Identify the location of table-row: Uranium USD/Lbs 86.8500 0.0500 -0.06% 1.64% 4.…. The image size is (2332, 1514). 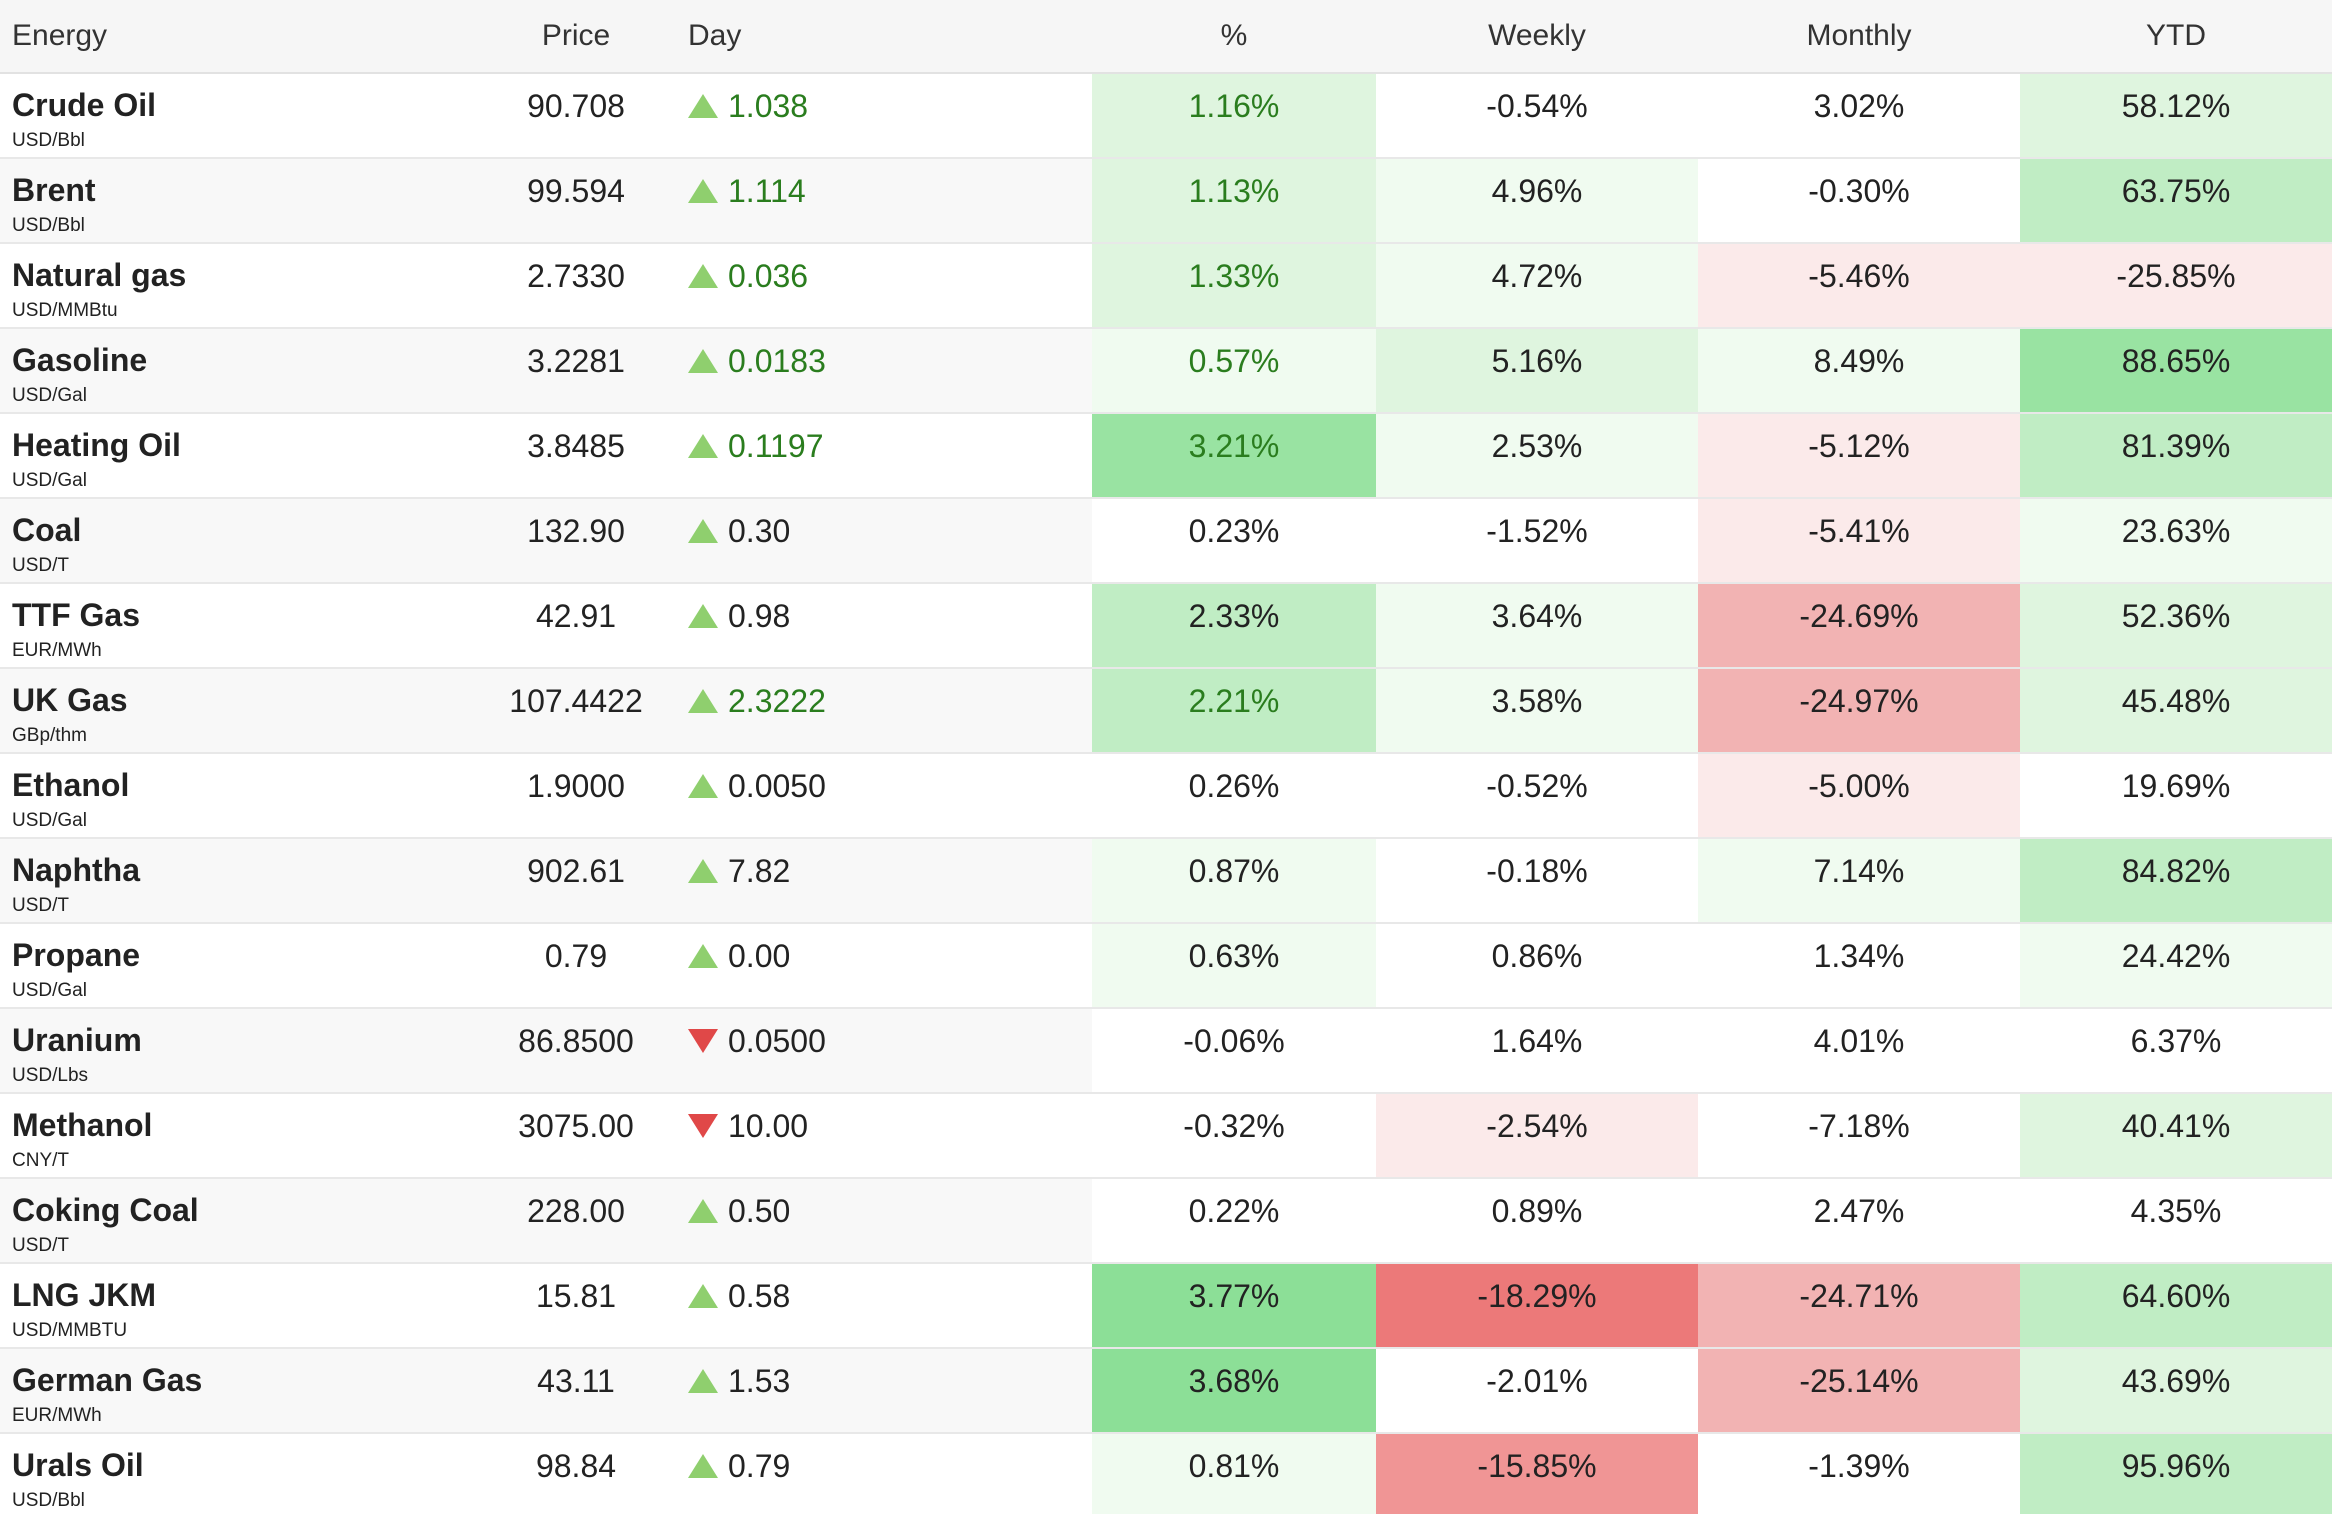
(1166, 1050).